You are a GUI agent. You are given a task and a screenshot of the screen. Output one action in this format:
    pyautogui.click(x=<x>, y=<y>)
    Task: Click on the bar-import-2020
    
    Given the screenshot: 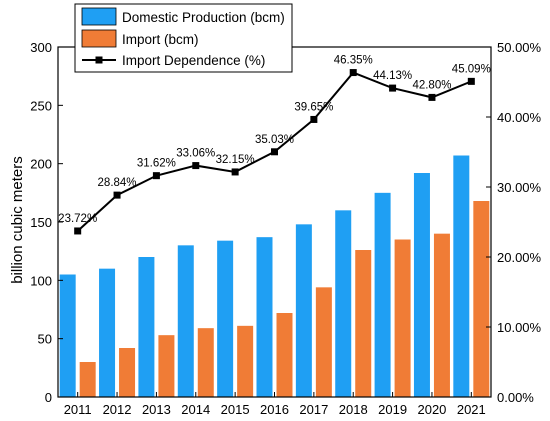 What is the action you would take?
    pyautogui.click(x=441, y=315)
    